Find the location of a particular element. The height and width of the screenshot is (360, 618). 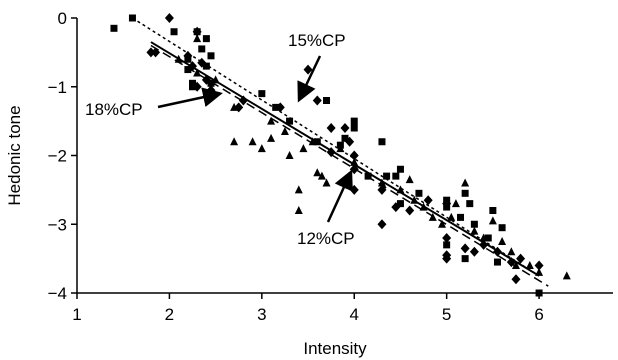

x-axis-title: Intensity is located at coordinates (335, 348).